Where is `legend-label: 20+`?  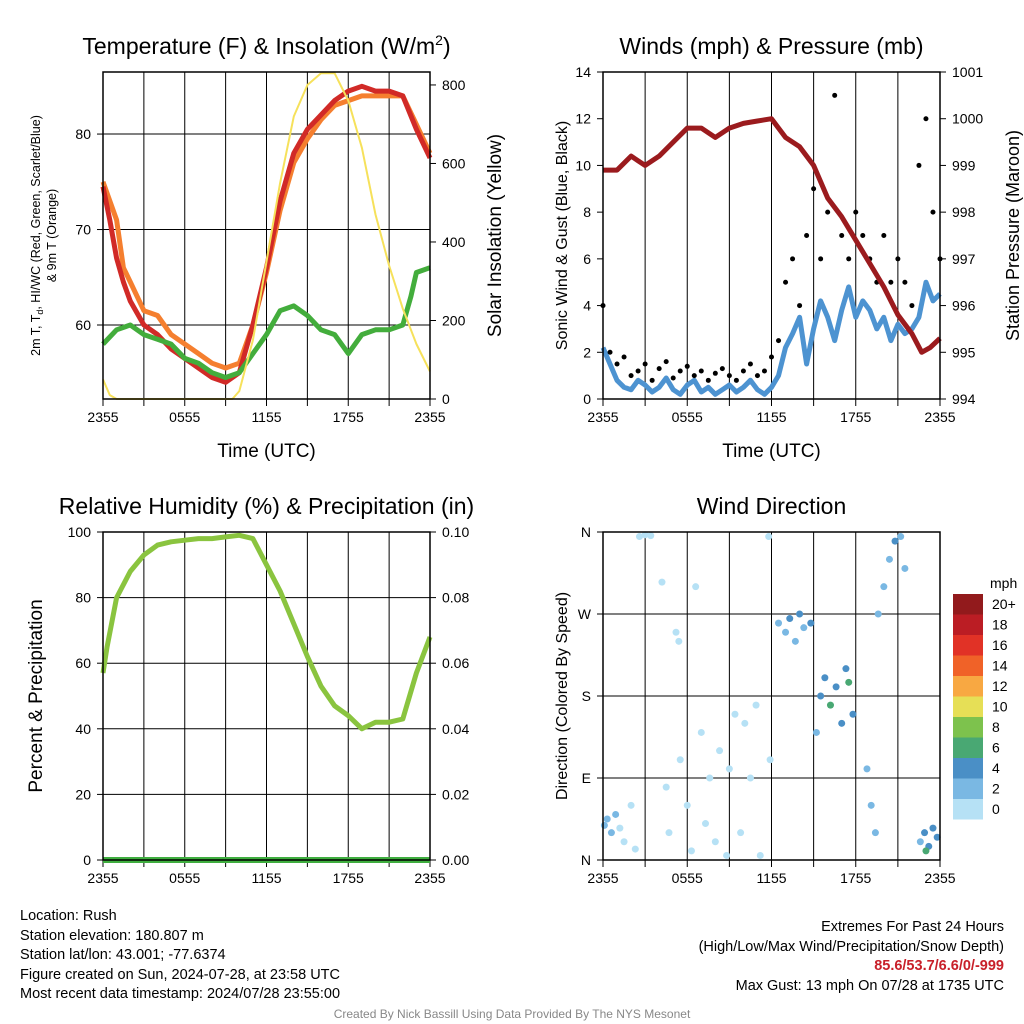 legend-label: 20+ is located at coordinates (1004, 604).